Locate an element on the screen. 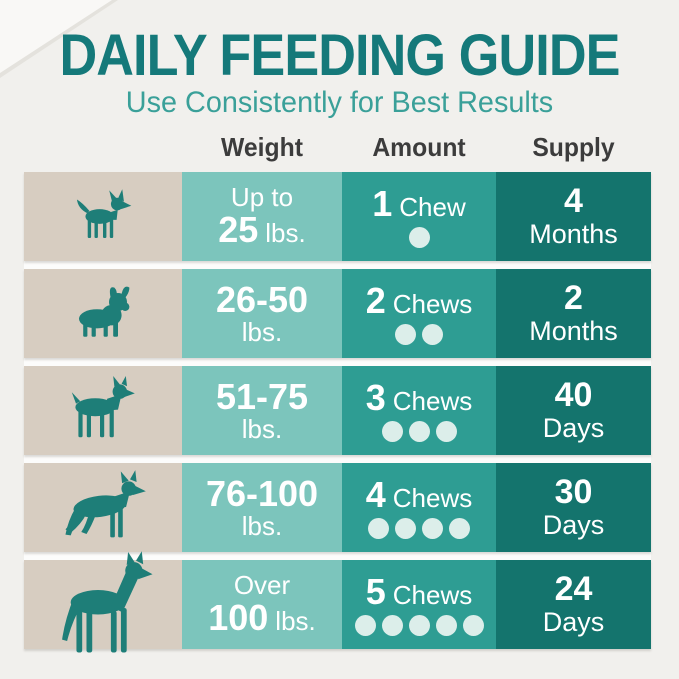 Image resolution: width=679 pixels, height=679 pixels. weight-value: 25 is located at coordinates (238, 230).